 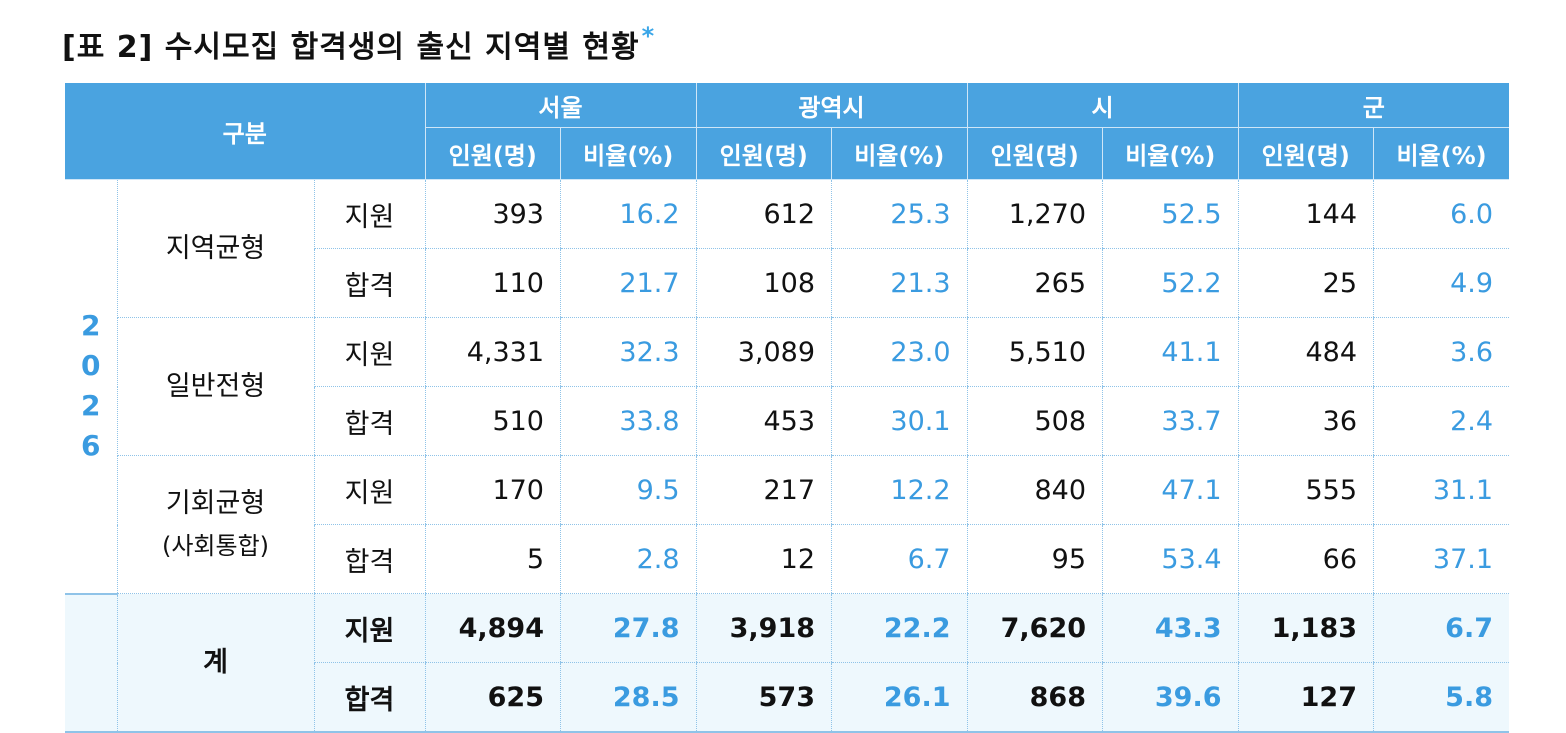 I want to click on count-cell: 484, so click(x=1305, y=352).